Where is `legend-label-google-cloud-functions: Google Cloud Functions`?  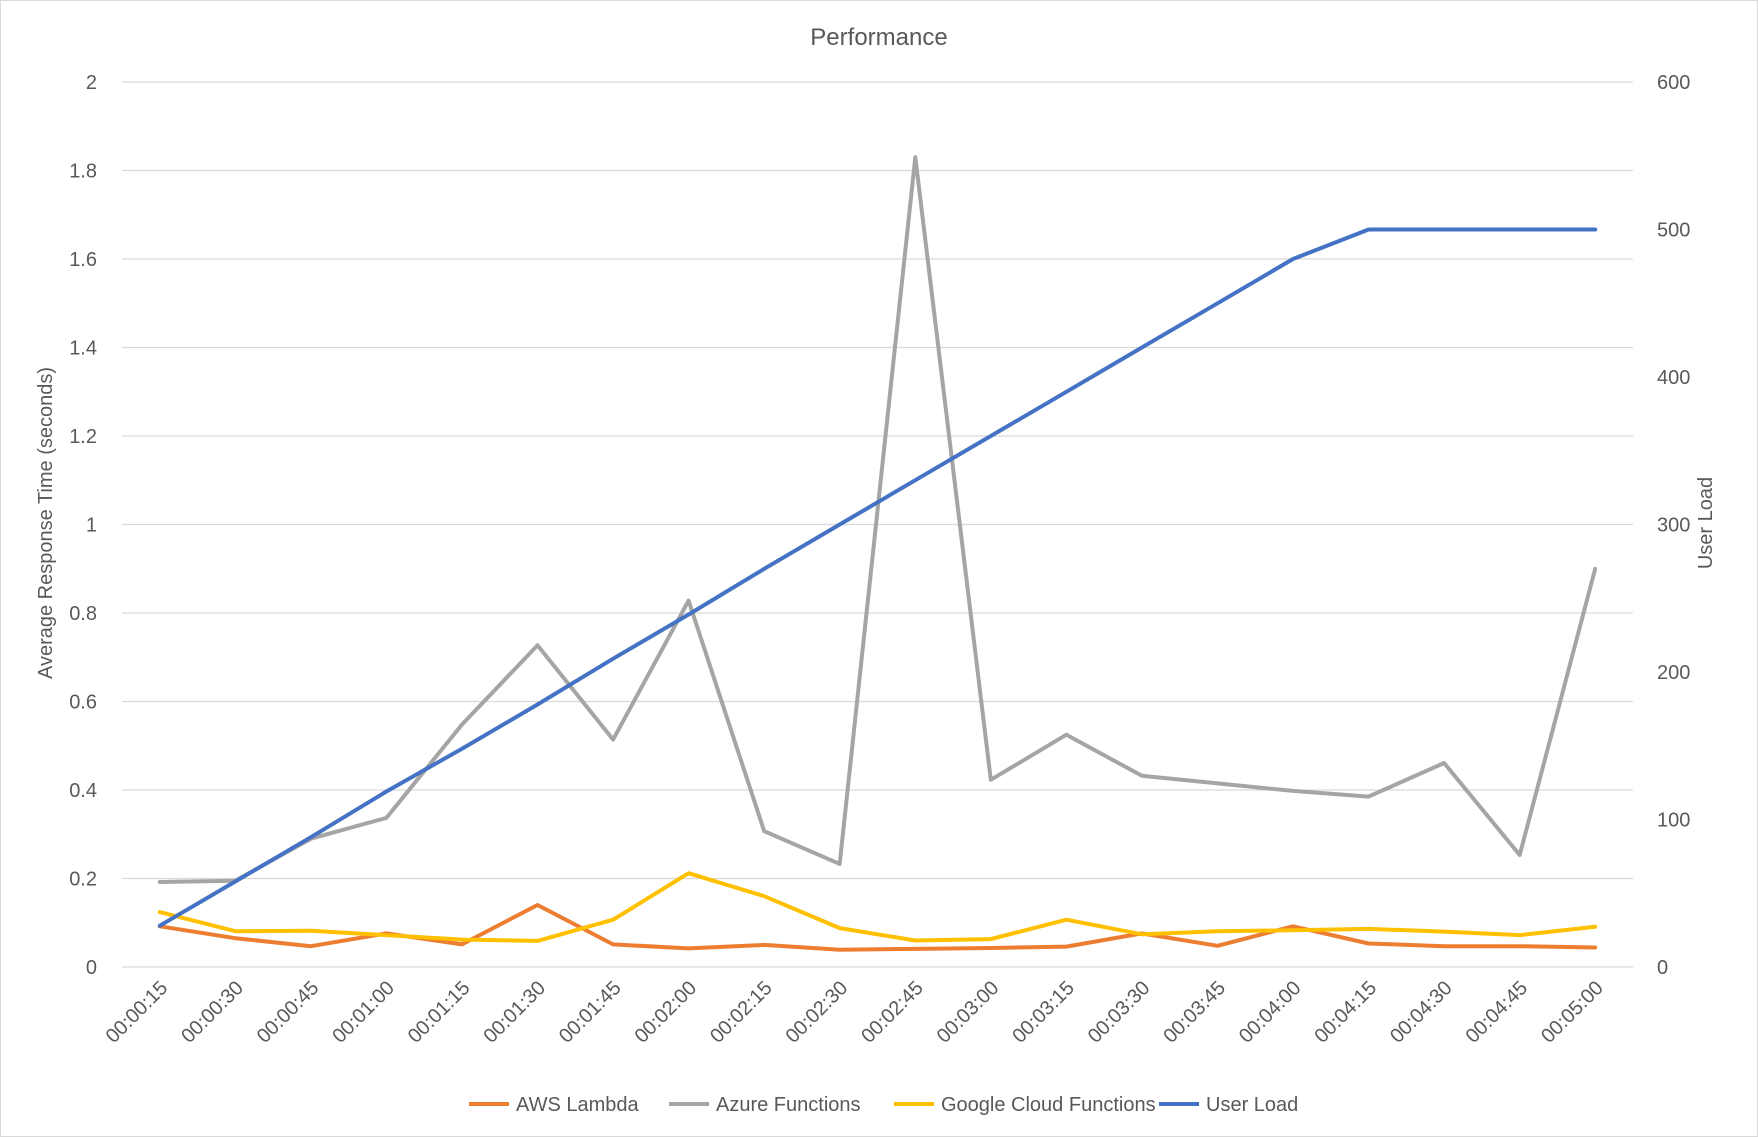 legend-label-google-cloud-functions: Google Cloud Functions is located at coordinates (1048, 1105).